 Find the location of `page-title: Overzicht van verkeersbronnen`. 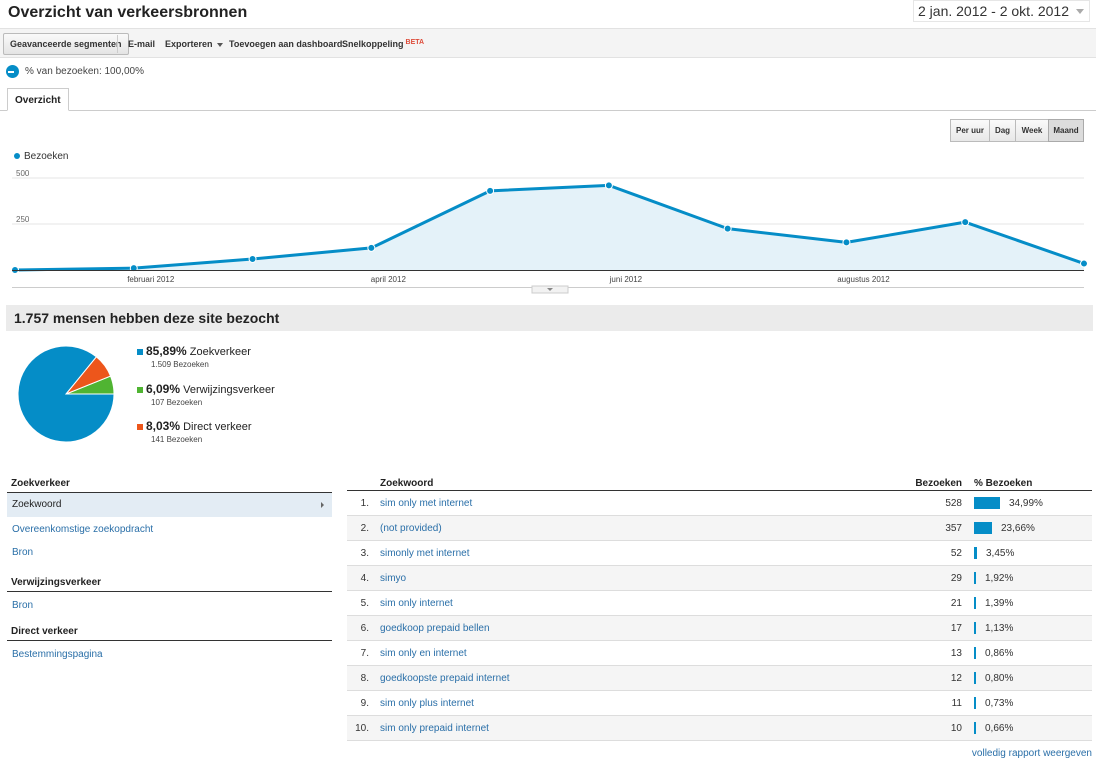

page-title: Overzicht van verkeersbronnen is located at coordinates (128, 12).